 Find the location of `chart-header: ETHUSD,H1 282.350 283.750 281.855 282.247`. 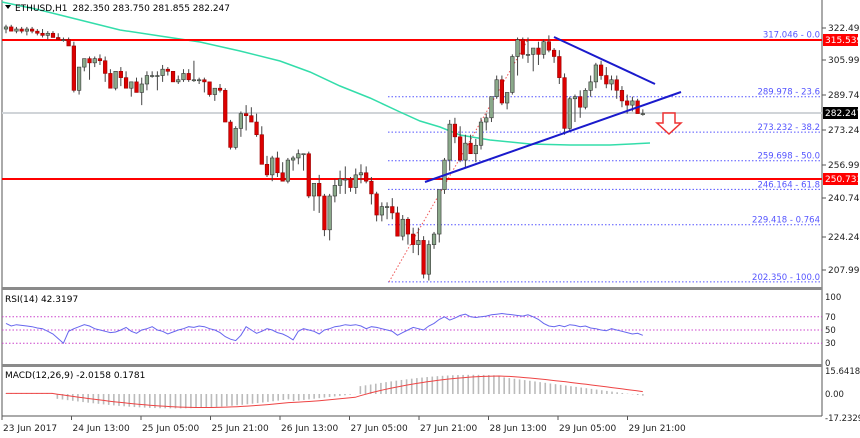

chart-header: ETHUSD,H1 282.350 283.750 281.855 282.247 is located at coordinates (122, 9).